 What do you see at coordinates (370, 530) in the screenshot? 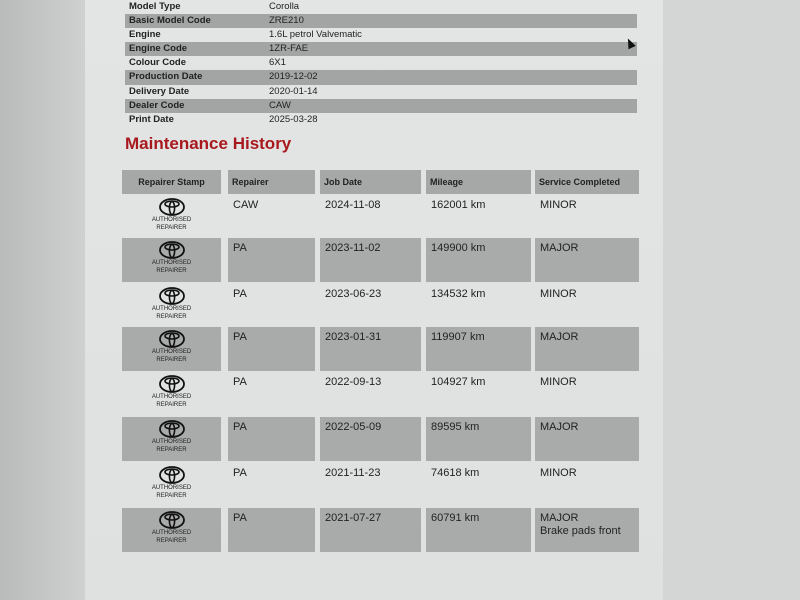
I see `job-date-cell: 2021-07-27` at bounding box center [370, 530].